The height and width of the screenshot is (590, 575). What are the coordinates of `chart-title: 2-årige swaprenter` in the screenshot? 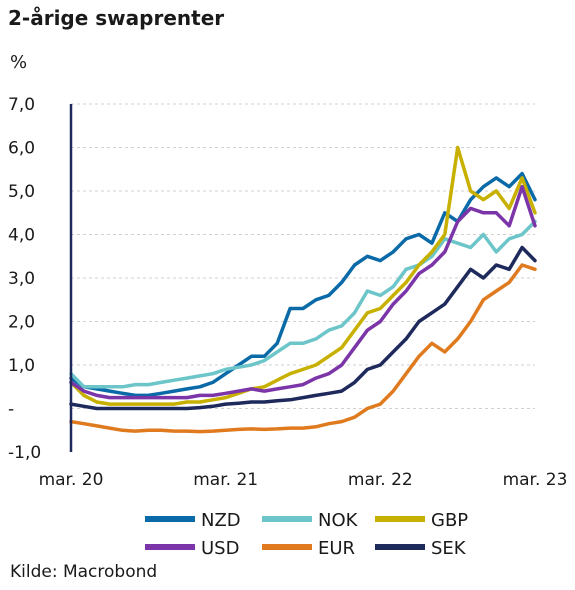 It's located at (116, 18).